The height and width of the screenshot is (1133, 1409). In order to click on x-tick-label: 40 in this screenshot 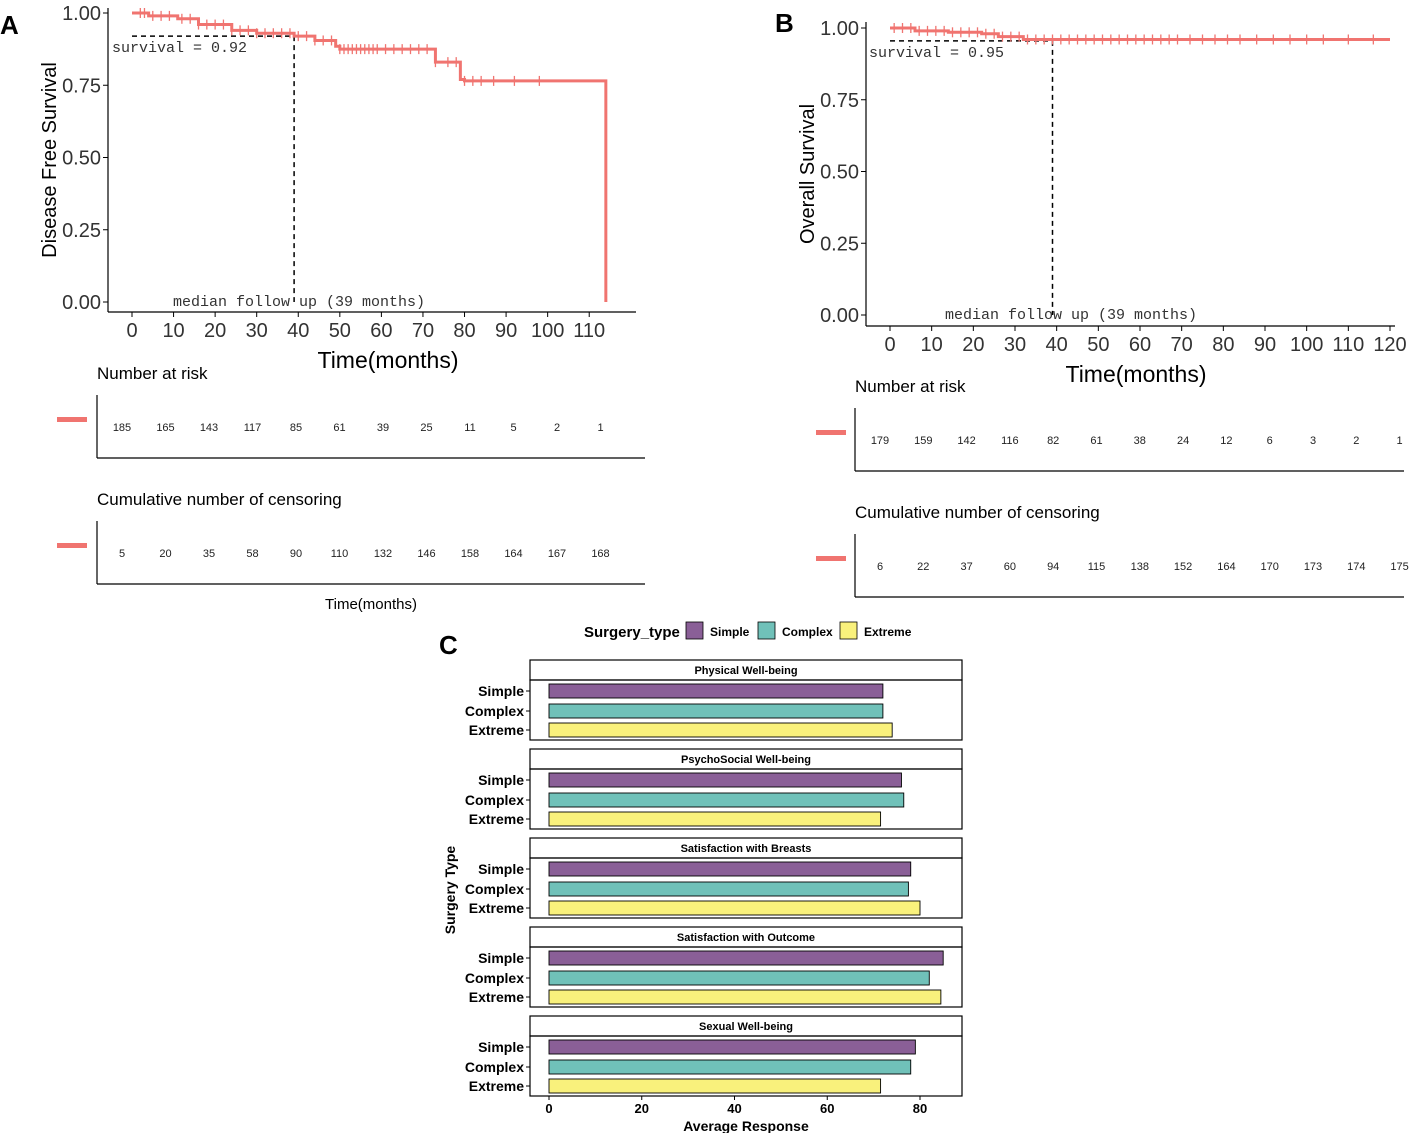, I will do `click(734, 1108)`.